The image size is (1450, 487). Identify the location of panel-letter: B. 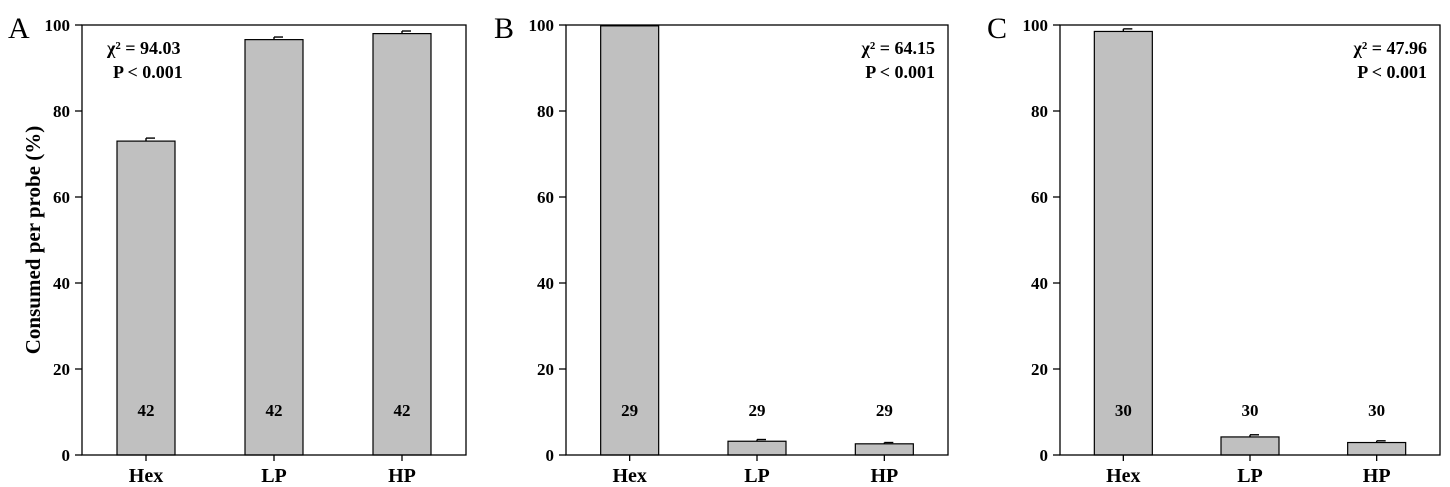
(504, 28).